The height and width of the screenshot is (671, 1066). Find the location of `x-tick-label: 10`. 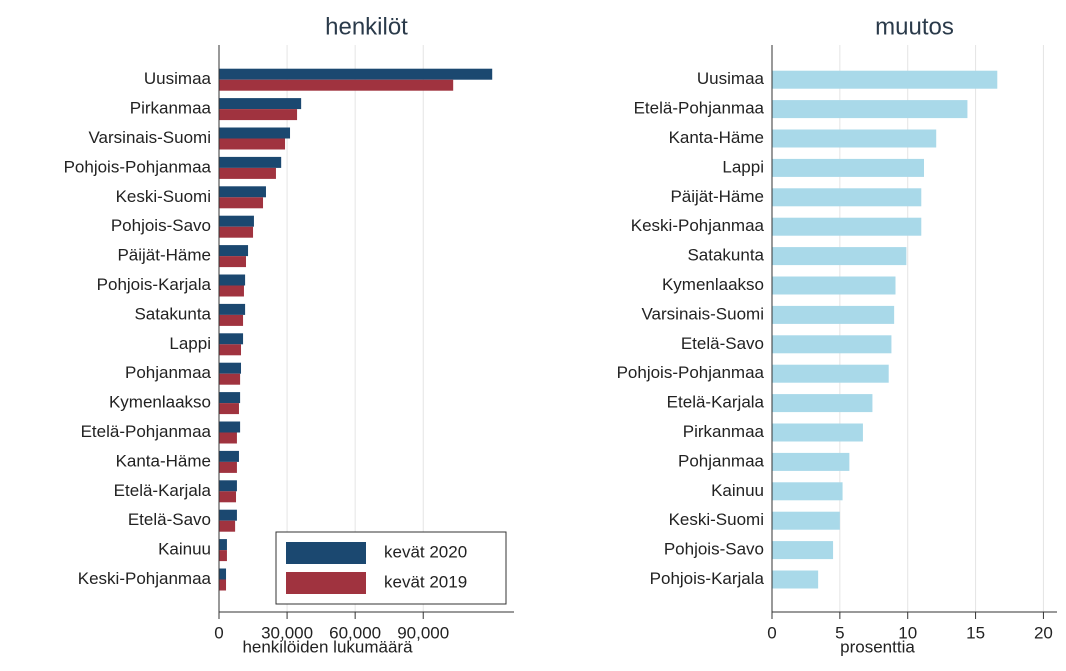

x-tick-label: 10 is located at coordinates (907, 632).